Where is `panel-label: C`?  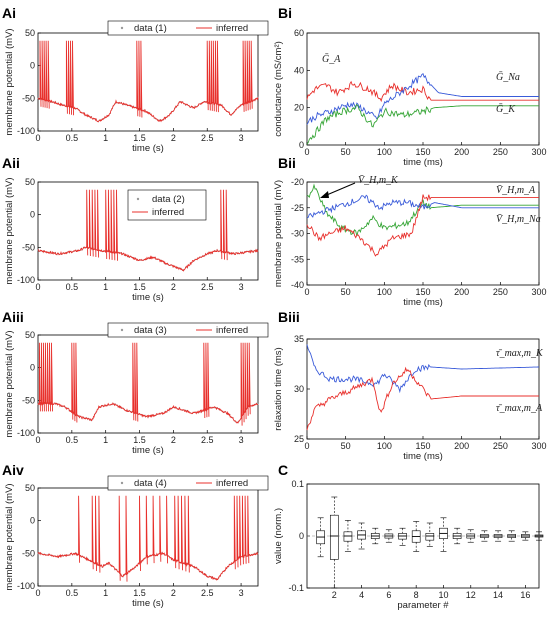
panel-label: C is located at coordinates (283, 470).